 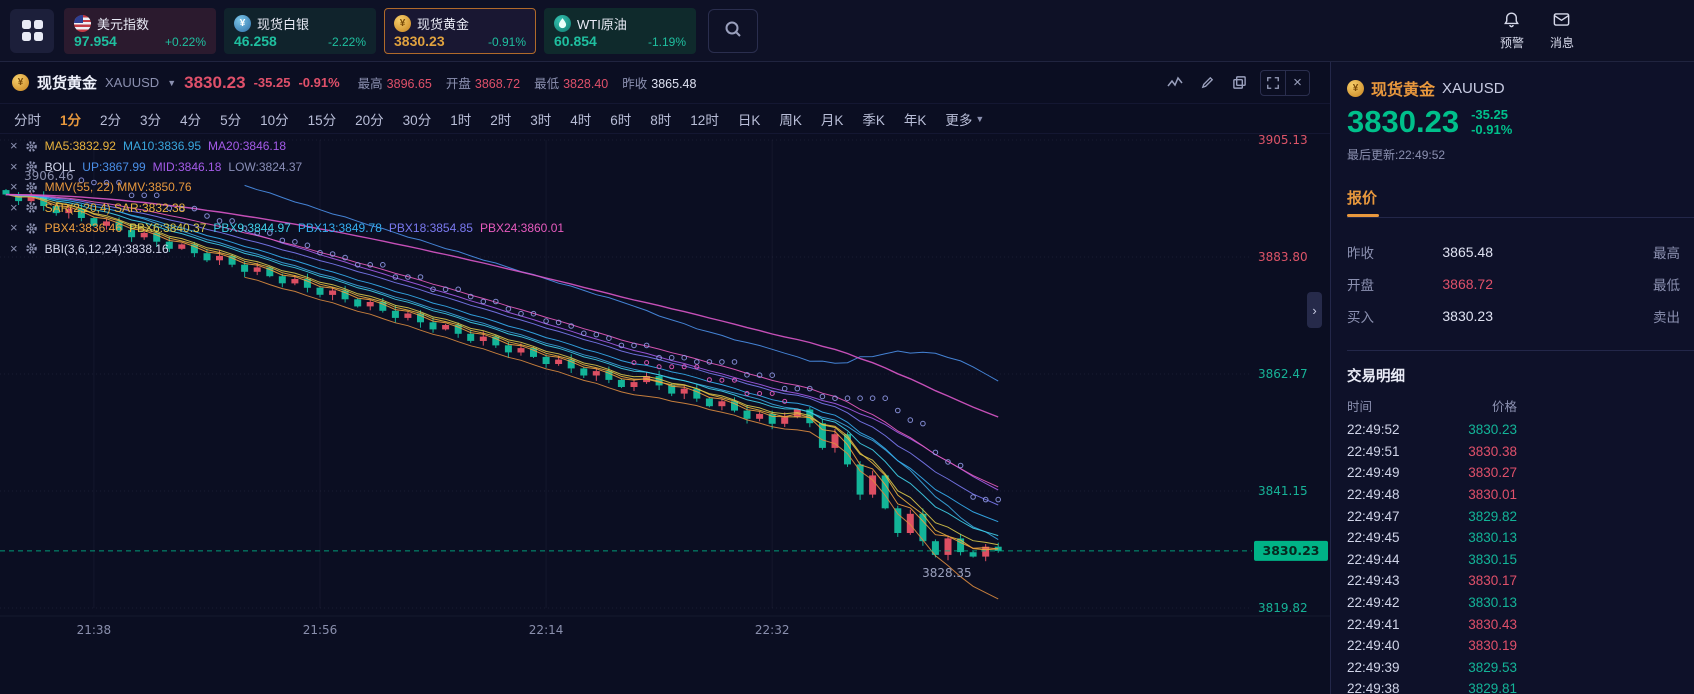 I want to click on trade-time: 22:49:52, so click(x=1373, y=430).